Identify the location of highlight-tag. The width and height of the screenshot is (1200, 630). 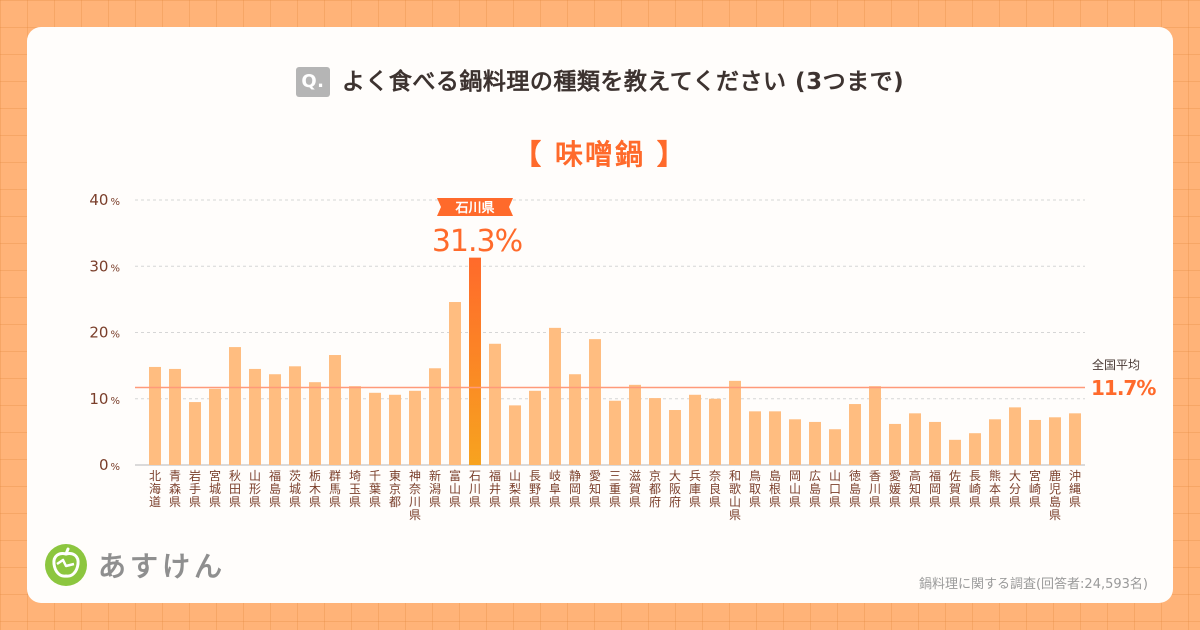
(475, 207).